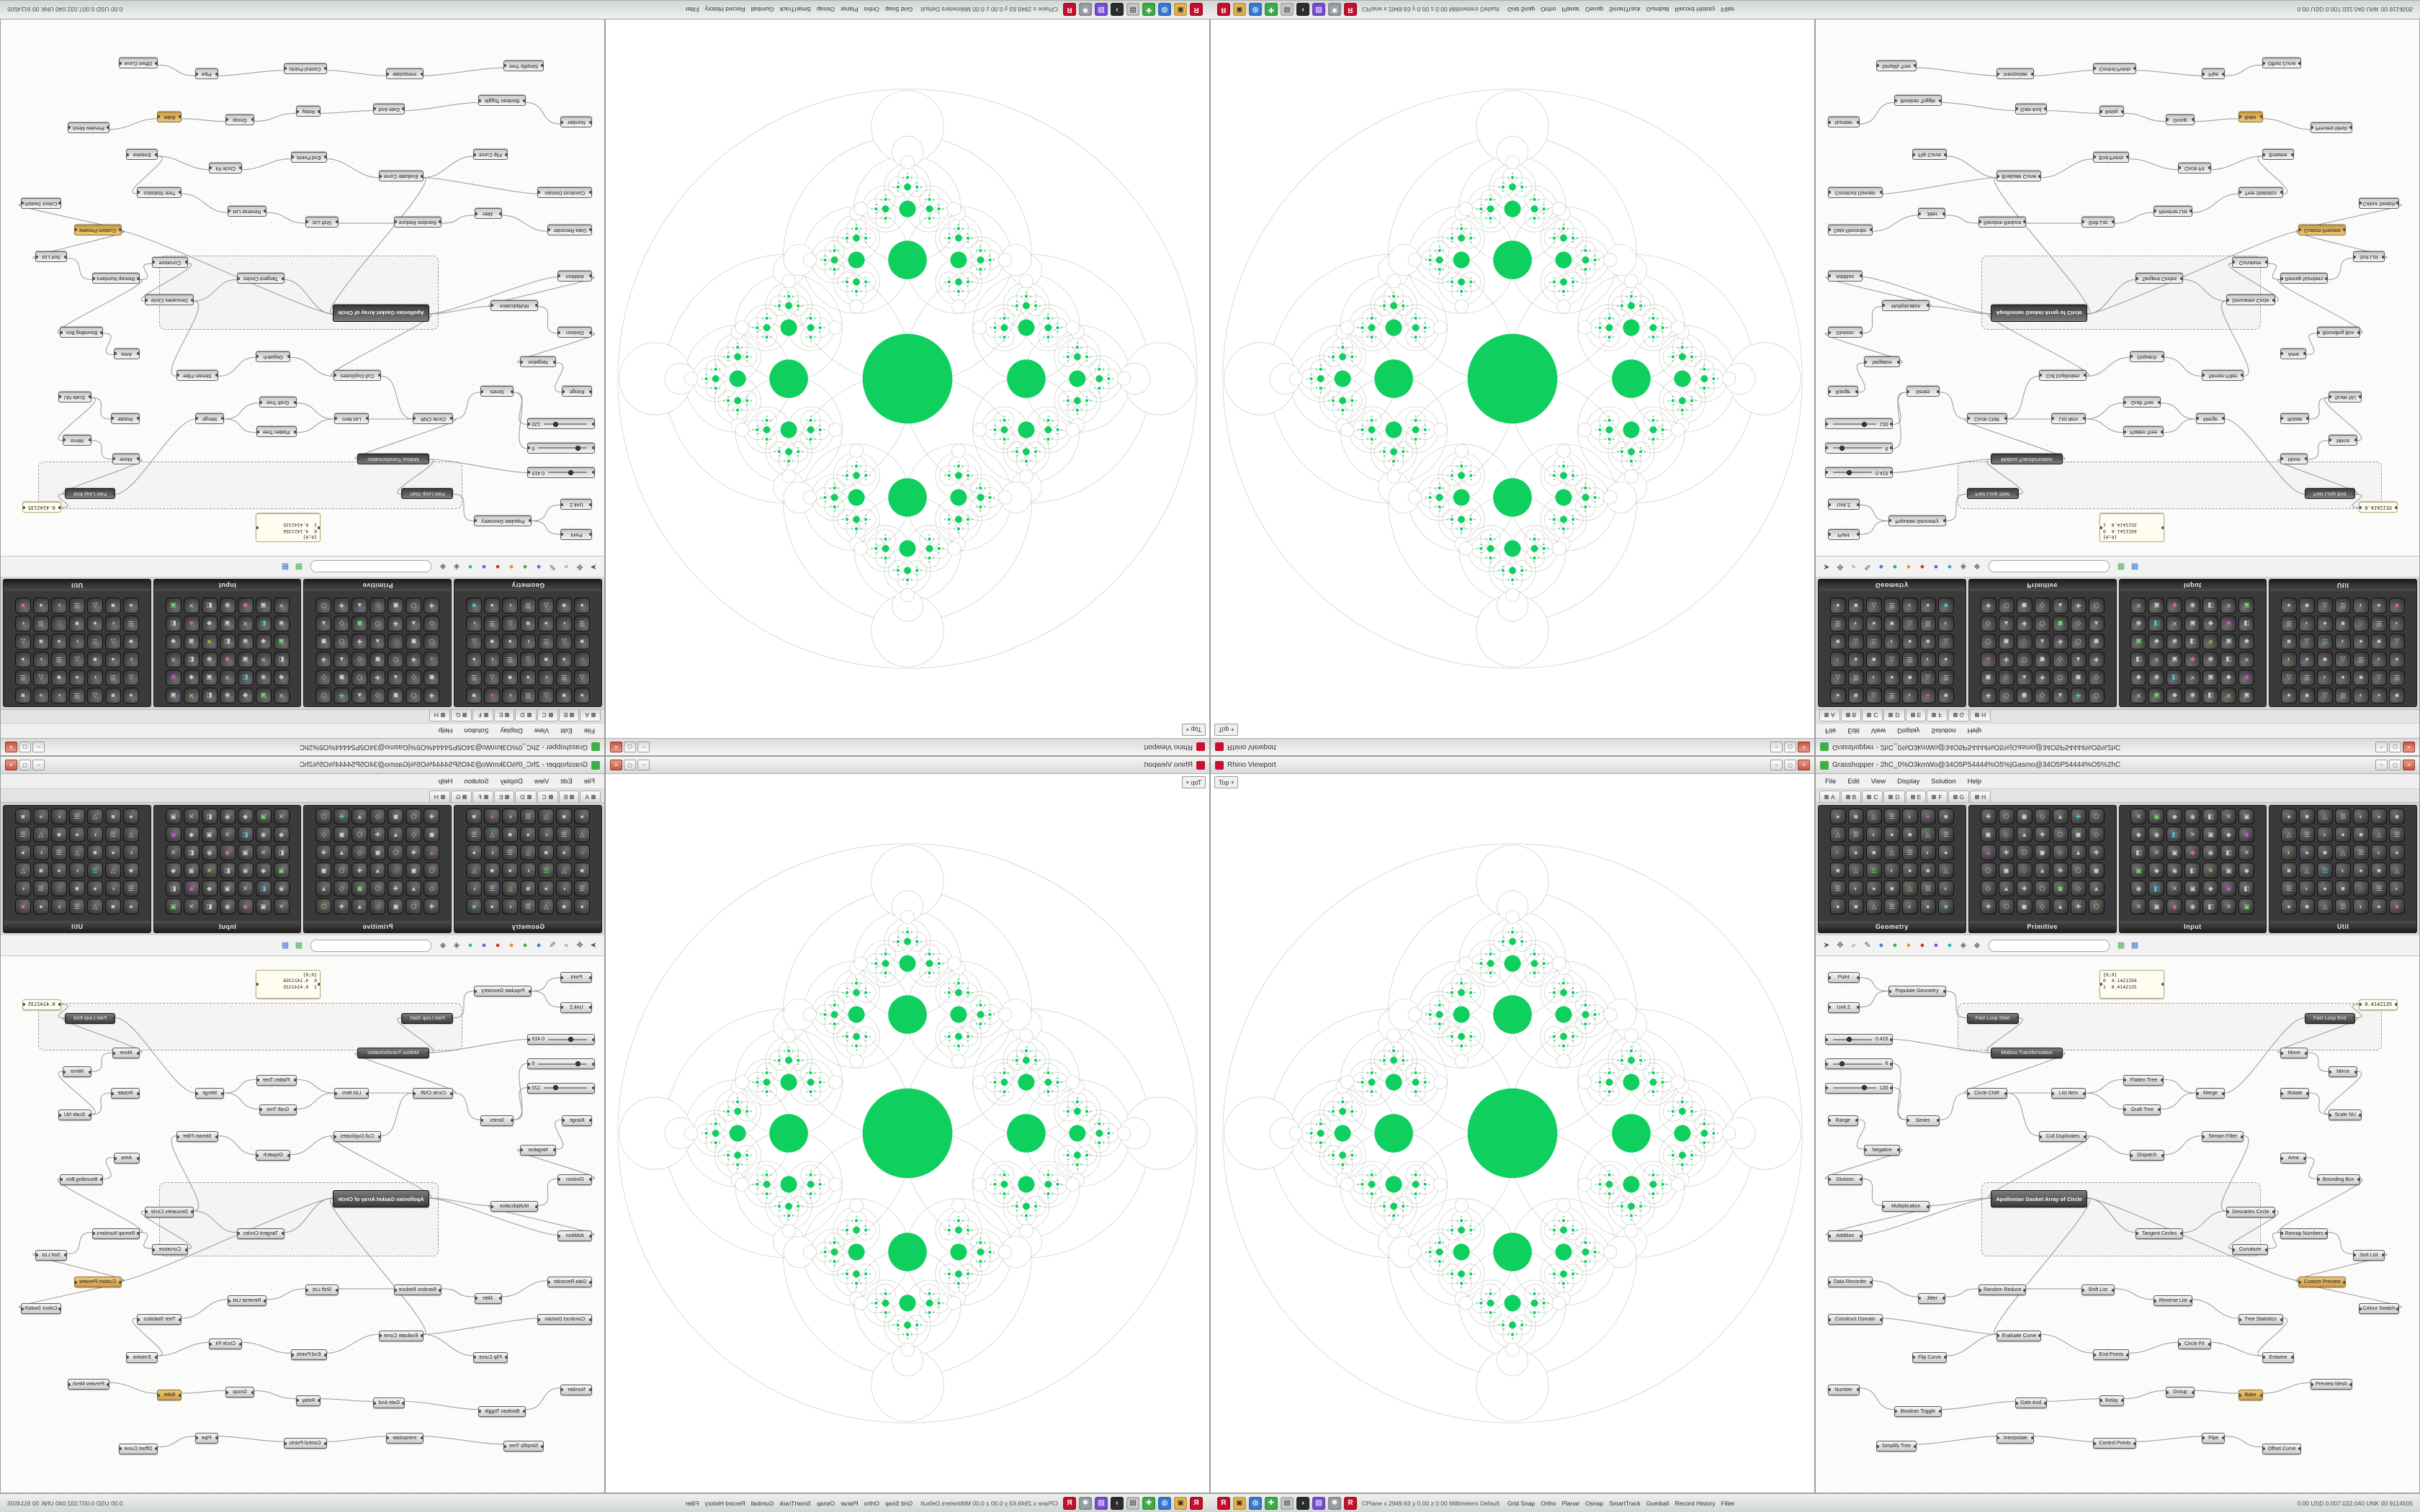 The width and height of the screenshot is (2420, 1512). Describe the element at coordinates (276, 1080) in the screenshot. I see `gh-component-node: Flatten Tree` at that location.